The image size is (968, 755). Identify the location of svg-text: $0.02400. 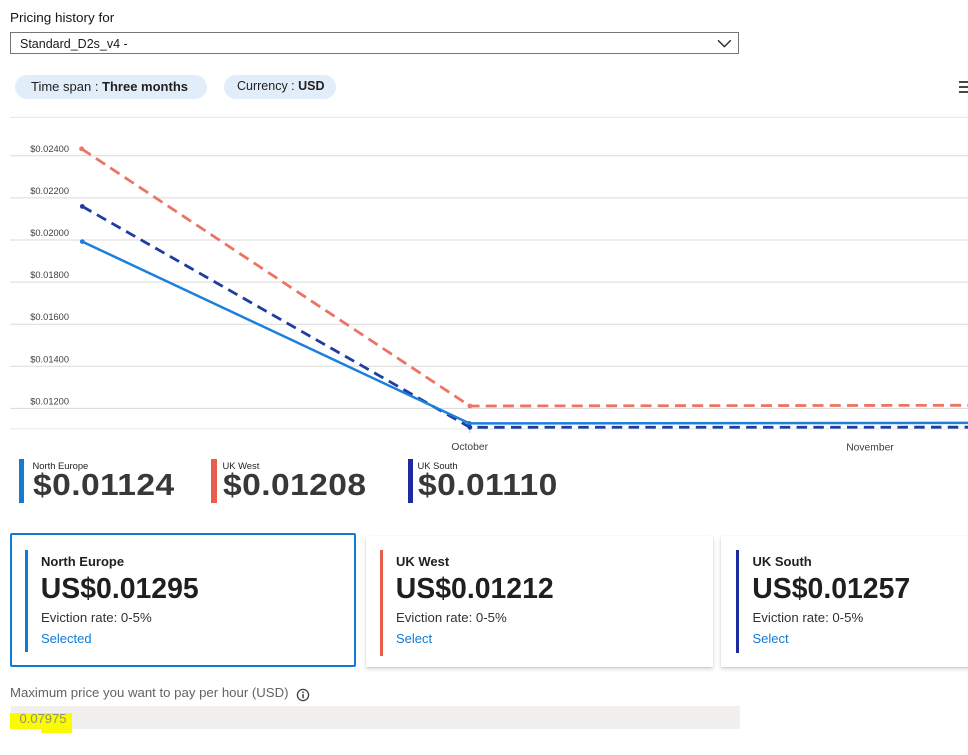
(49, 149).